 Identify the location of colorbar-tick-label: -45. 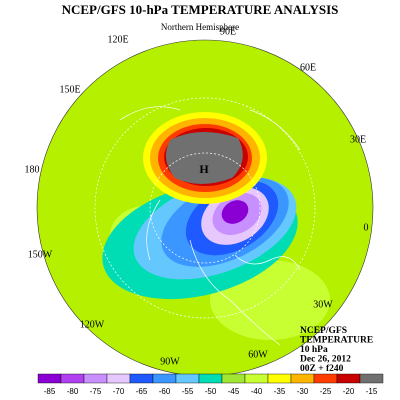
(234, 391).